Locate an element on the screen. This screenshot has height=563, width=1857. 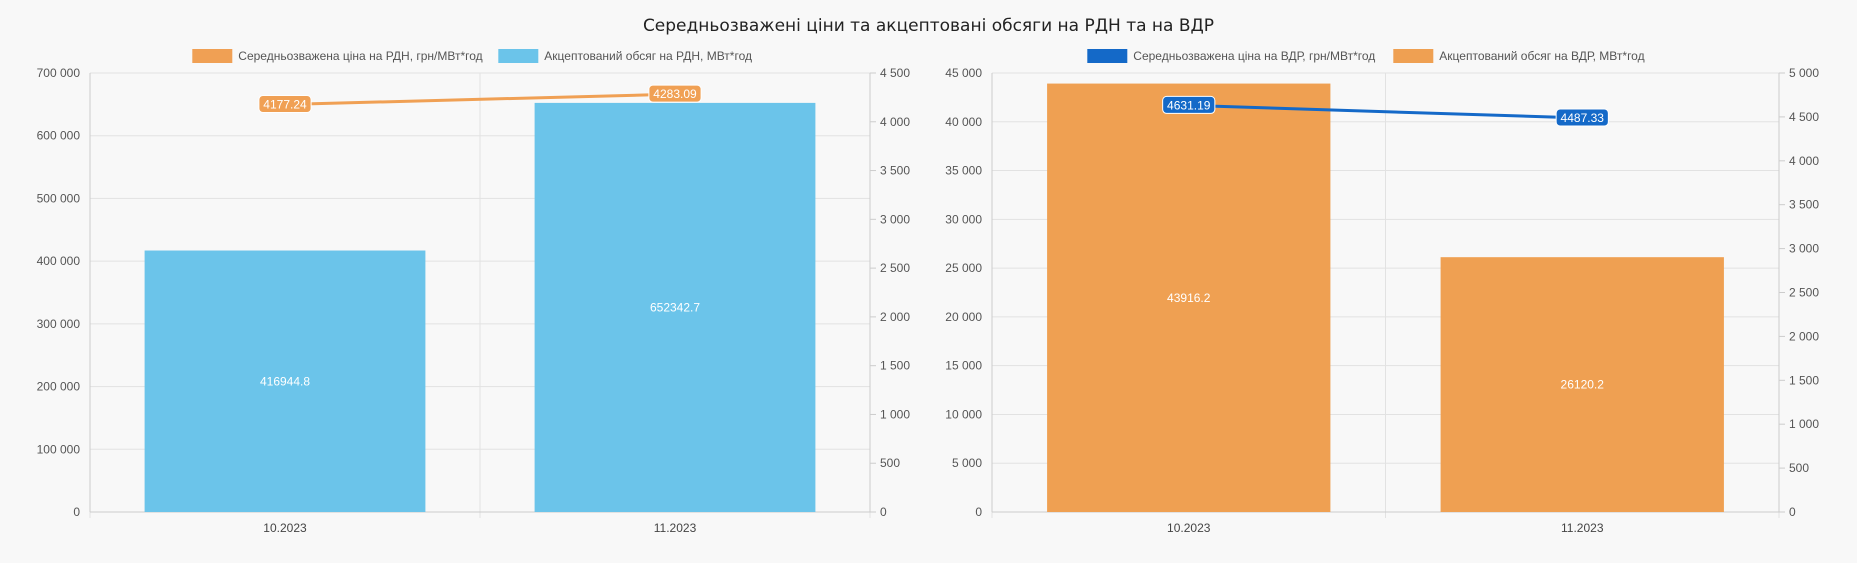
y-left-tick-label: 500 000 is located at coordinates (59, 198).